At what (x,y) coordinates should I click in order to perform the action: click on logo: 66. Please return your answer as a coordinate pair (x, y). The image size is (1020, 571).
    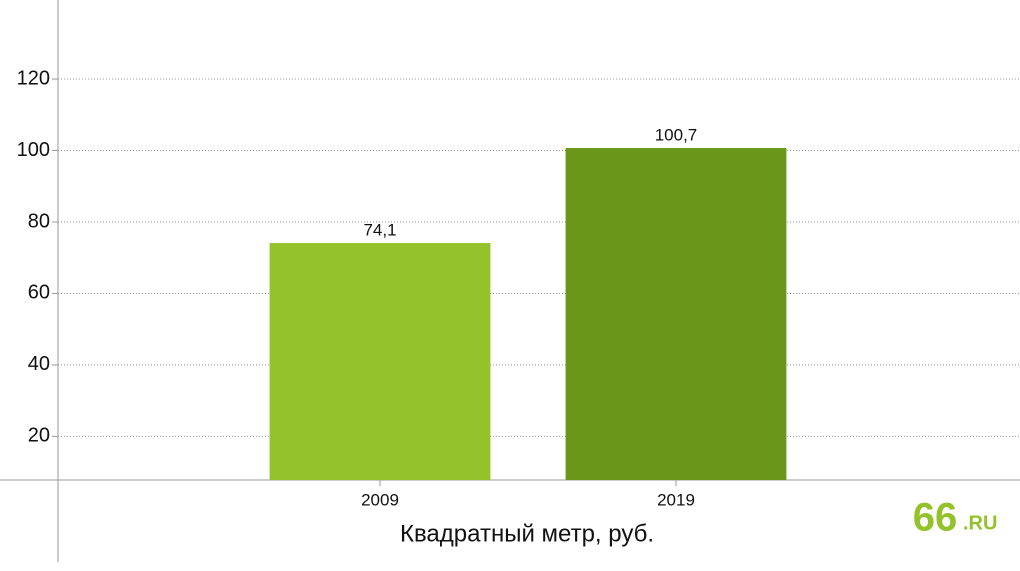
    Looking at the image, I should click on (935, 518).